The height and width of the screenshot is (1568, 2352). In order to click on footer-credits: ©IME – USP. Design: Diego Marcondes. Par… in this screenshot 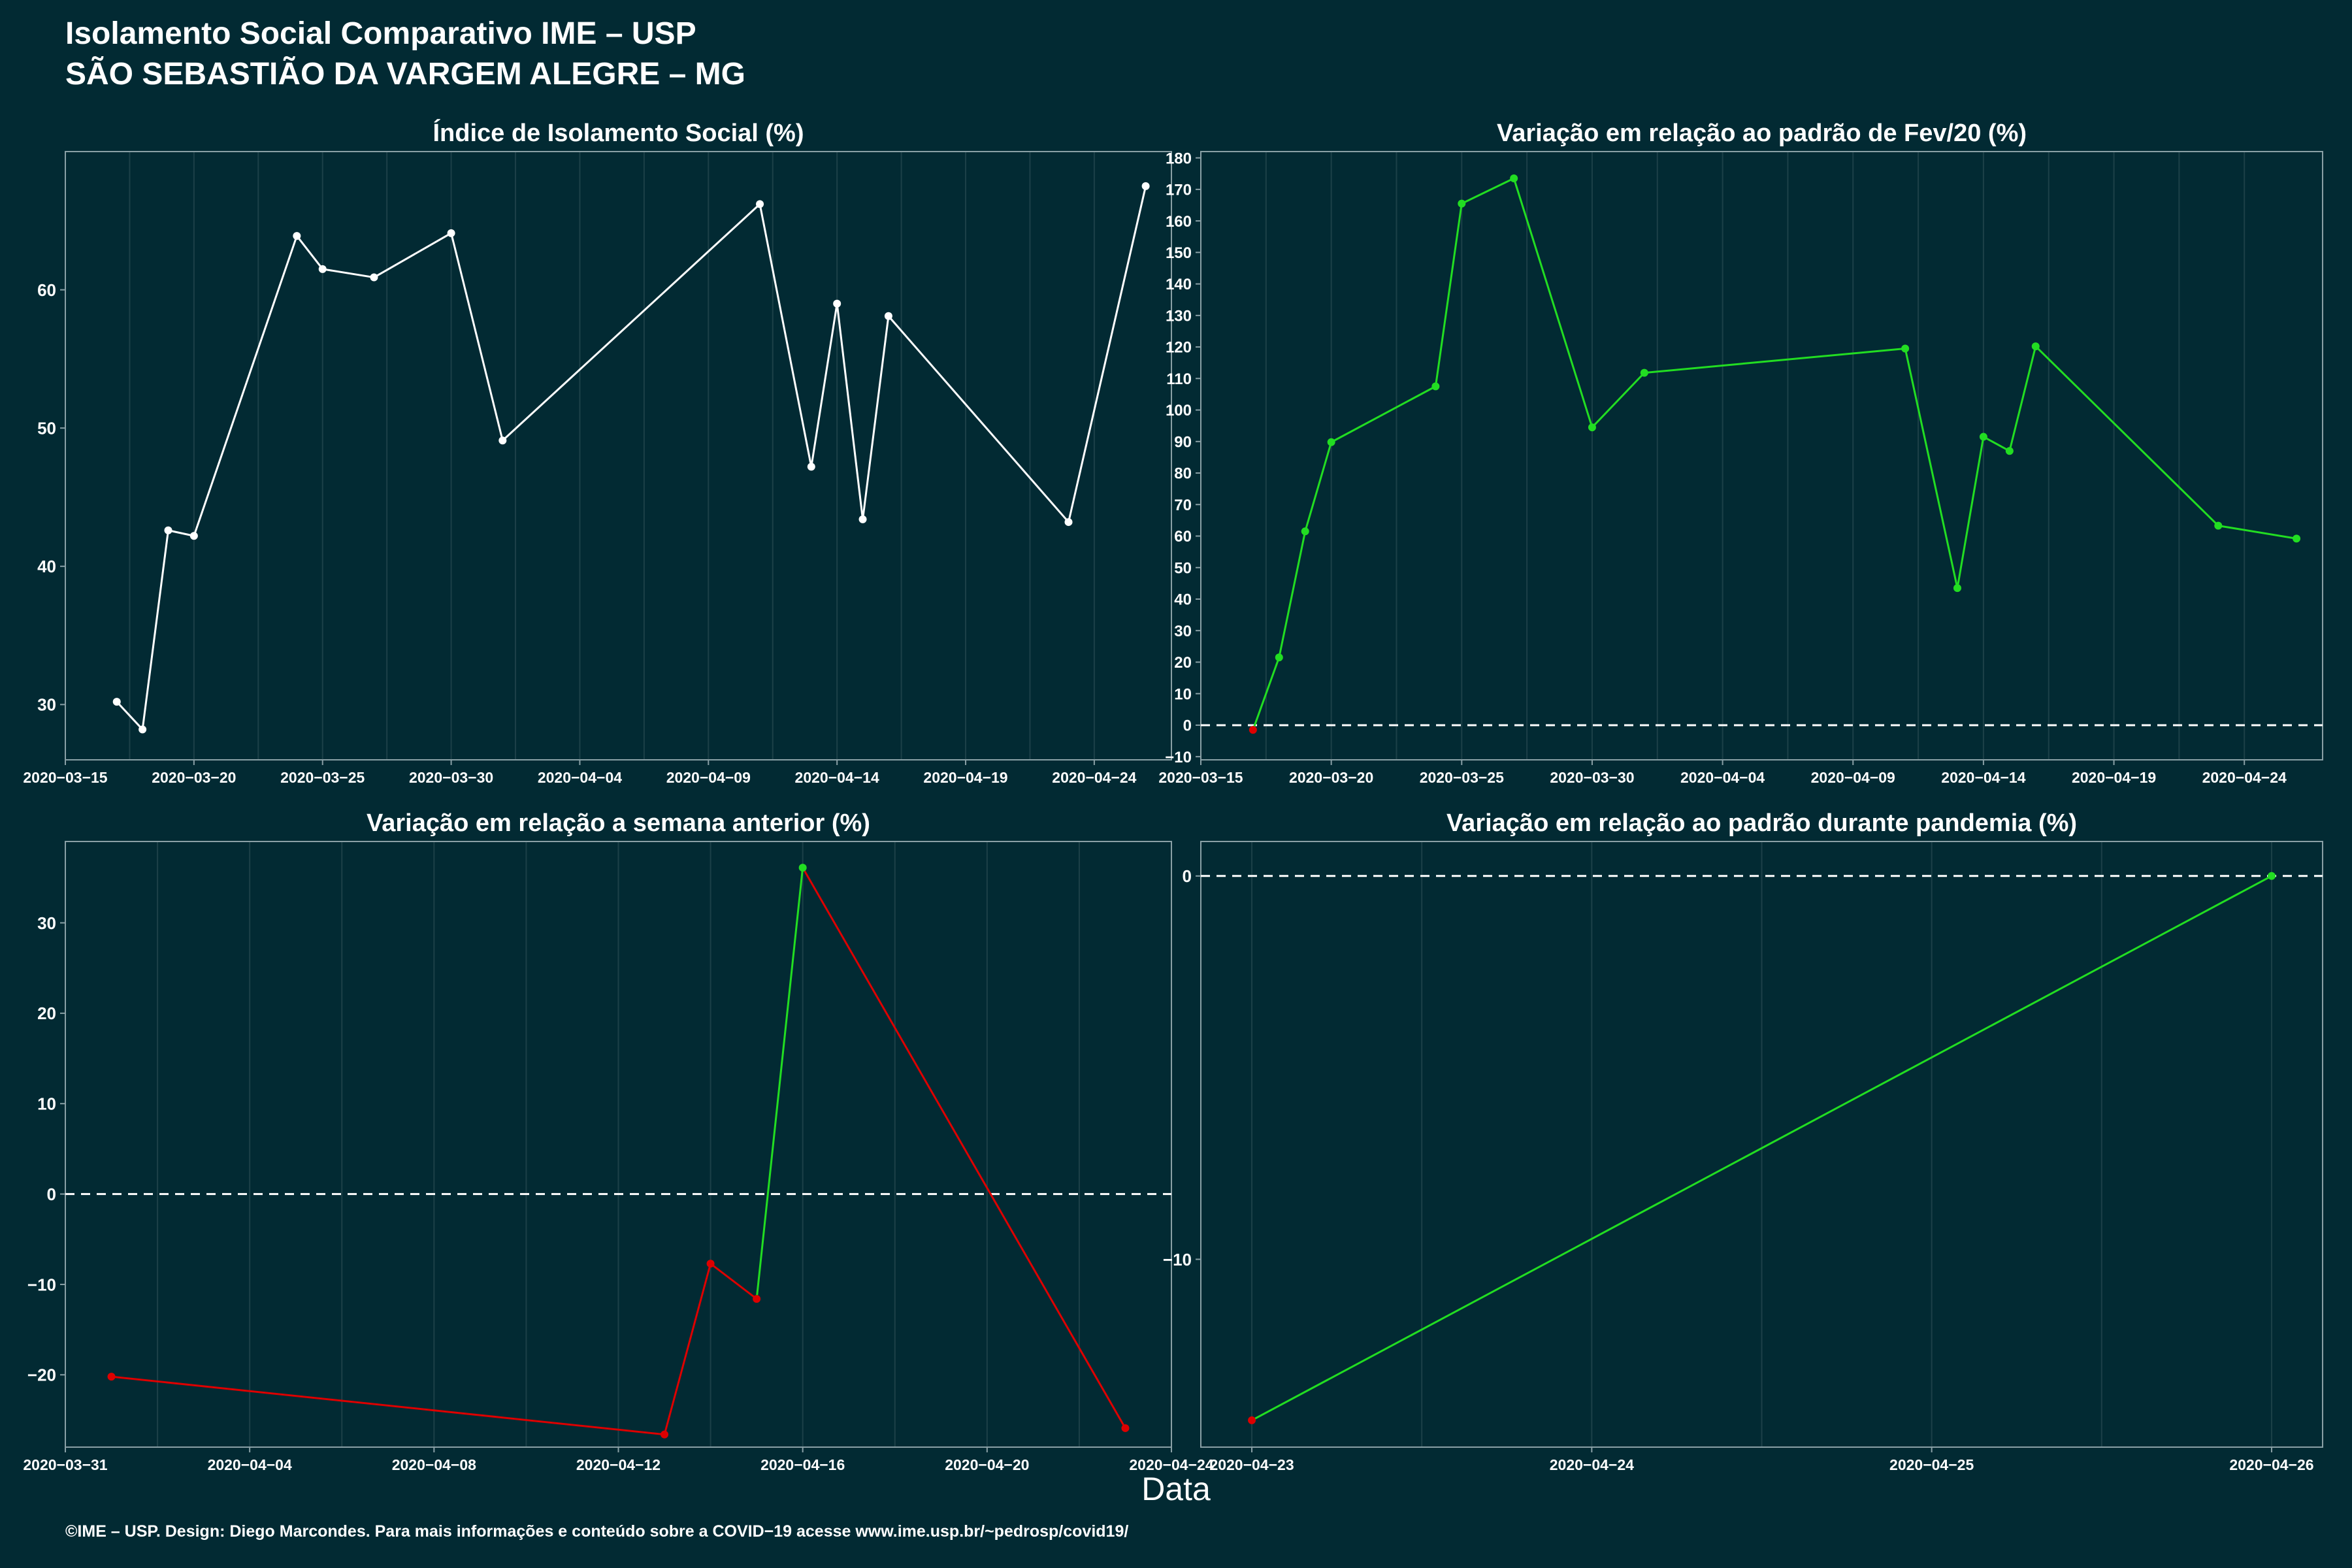, I will do `click(597, 1531)`.